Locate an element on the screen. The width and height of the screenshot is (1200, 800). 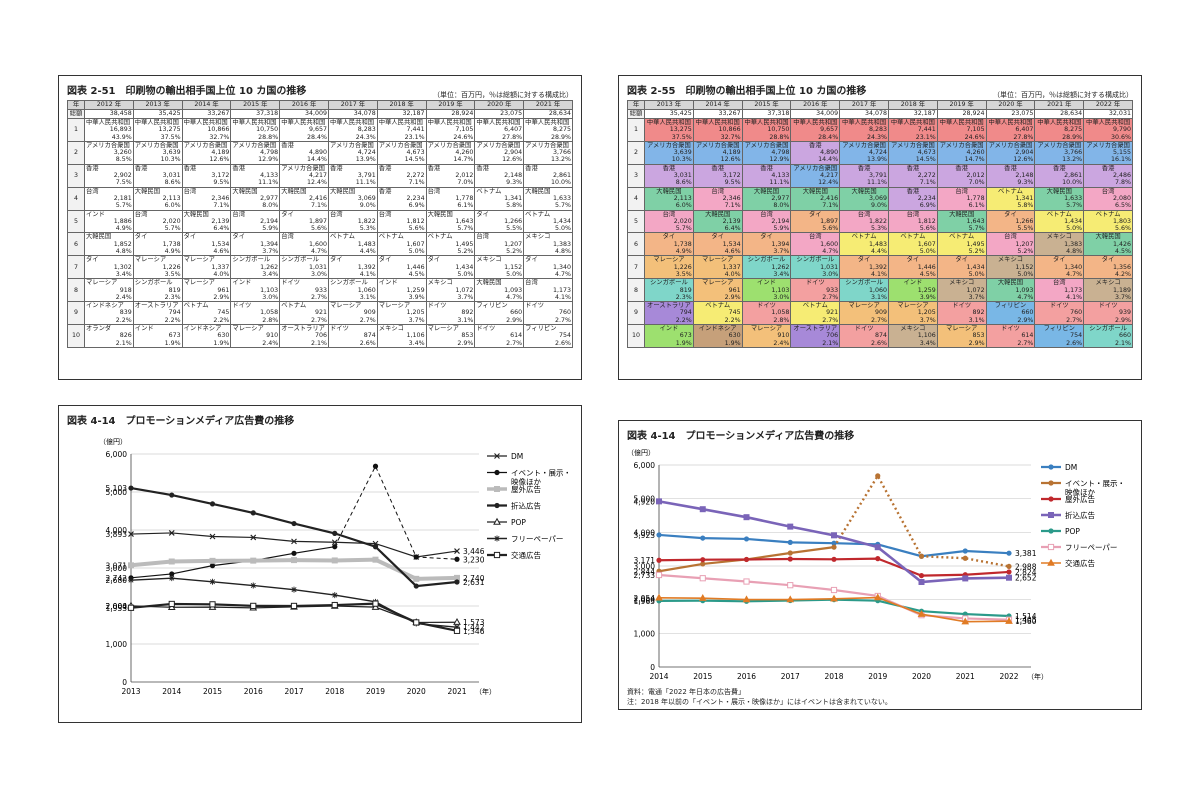
export-value: 1,173 is located at coordinates (561, 290).